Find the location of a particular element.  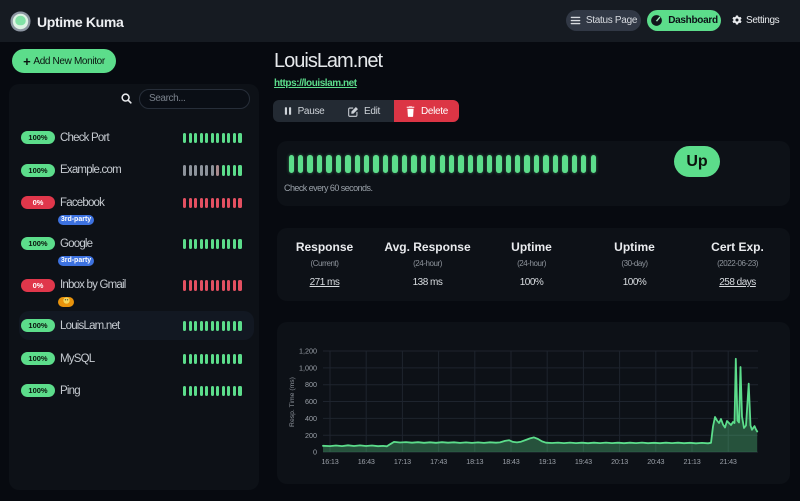

svg-text: 400 is located at coordinates (311, 418).